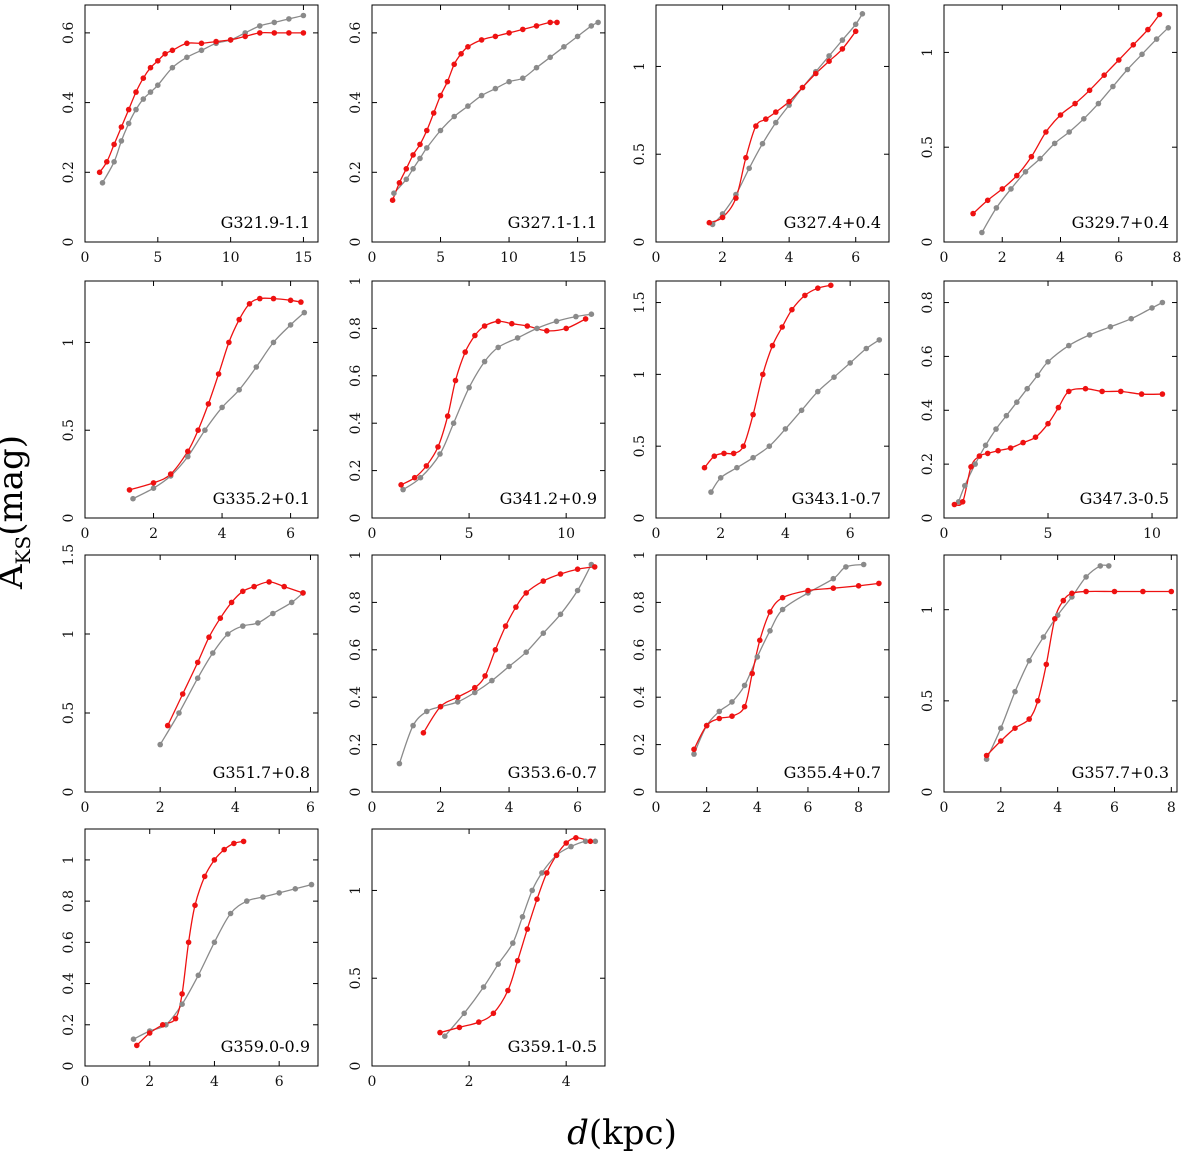 The height and width of the screenshot is (1155, 1200). I want to click on panel-G353.6-0.7: 0 2 4 6 0 0.2 0.4 0.6 0.8 1 G353.6-0.7, so click(477, 683).